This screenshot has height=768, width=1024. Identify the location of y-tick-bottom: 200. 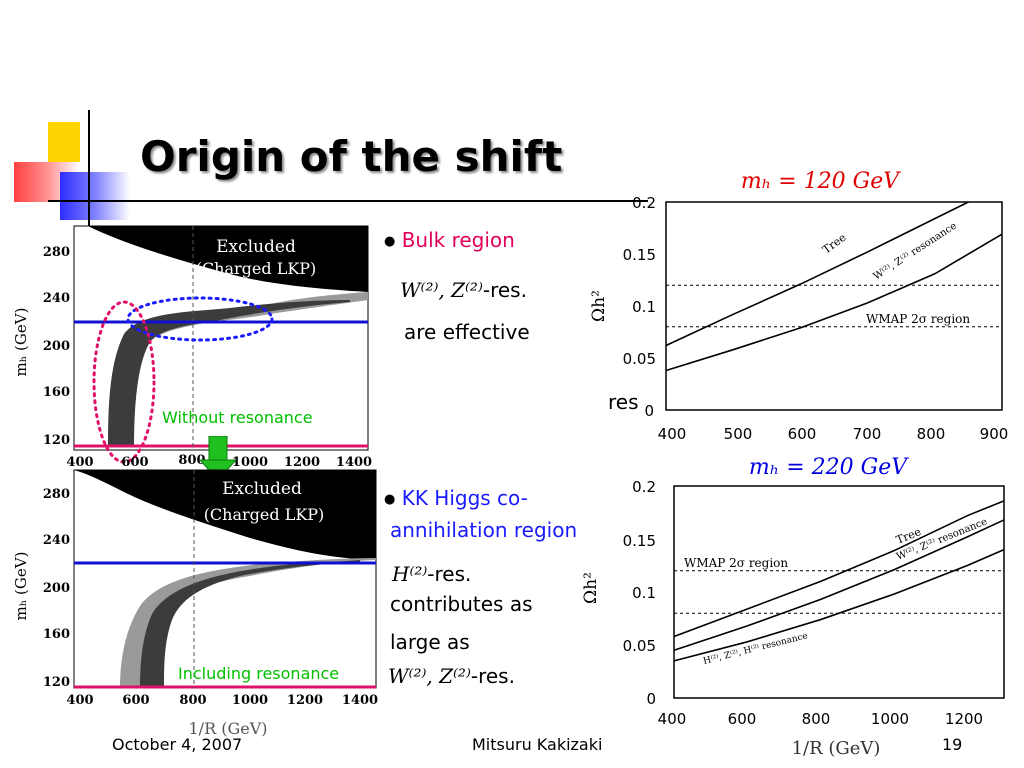
(56, 588).